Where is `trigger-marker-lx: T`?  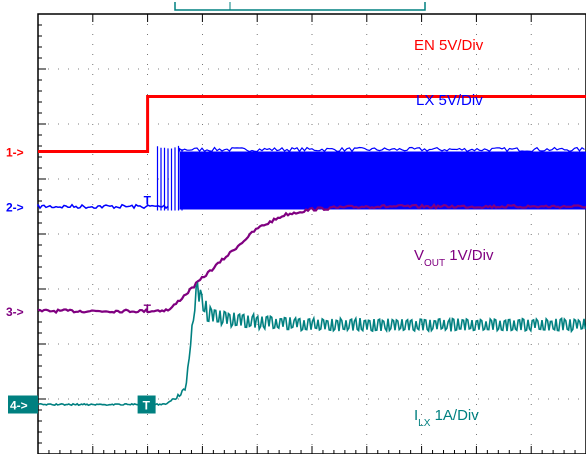
trigger-marker-lx: T is located at coordinates (148, 201).